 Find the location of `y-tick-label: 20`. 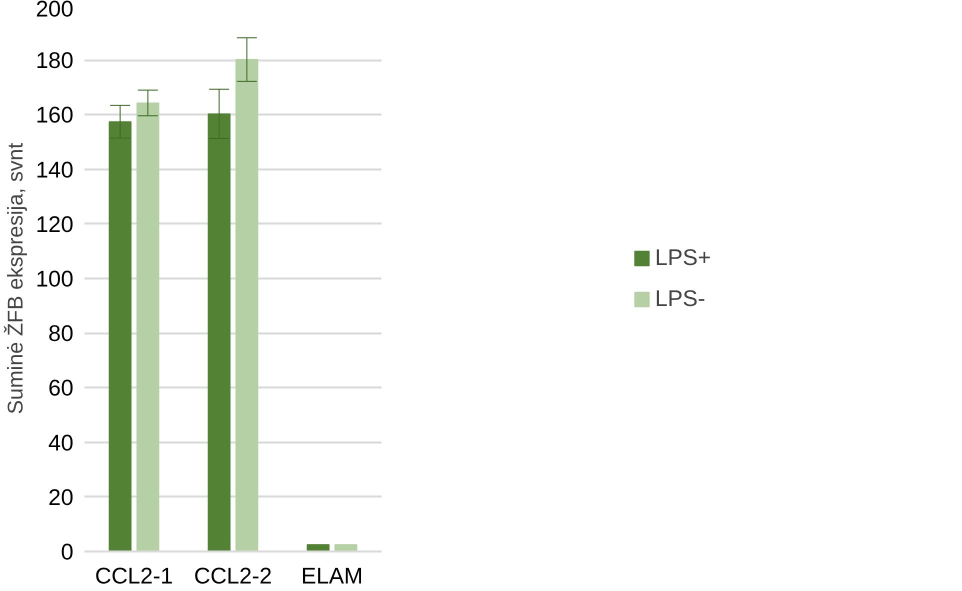

y-tick-label: 20 is located at coordinates (61, 497).